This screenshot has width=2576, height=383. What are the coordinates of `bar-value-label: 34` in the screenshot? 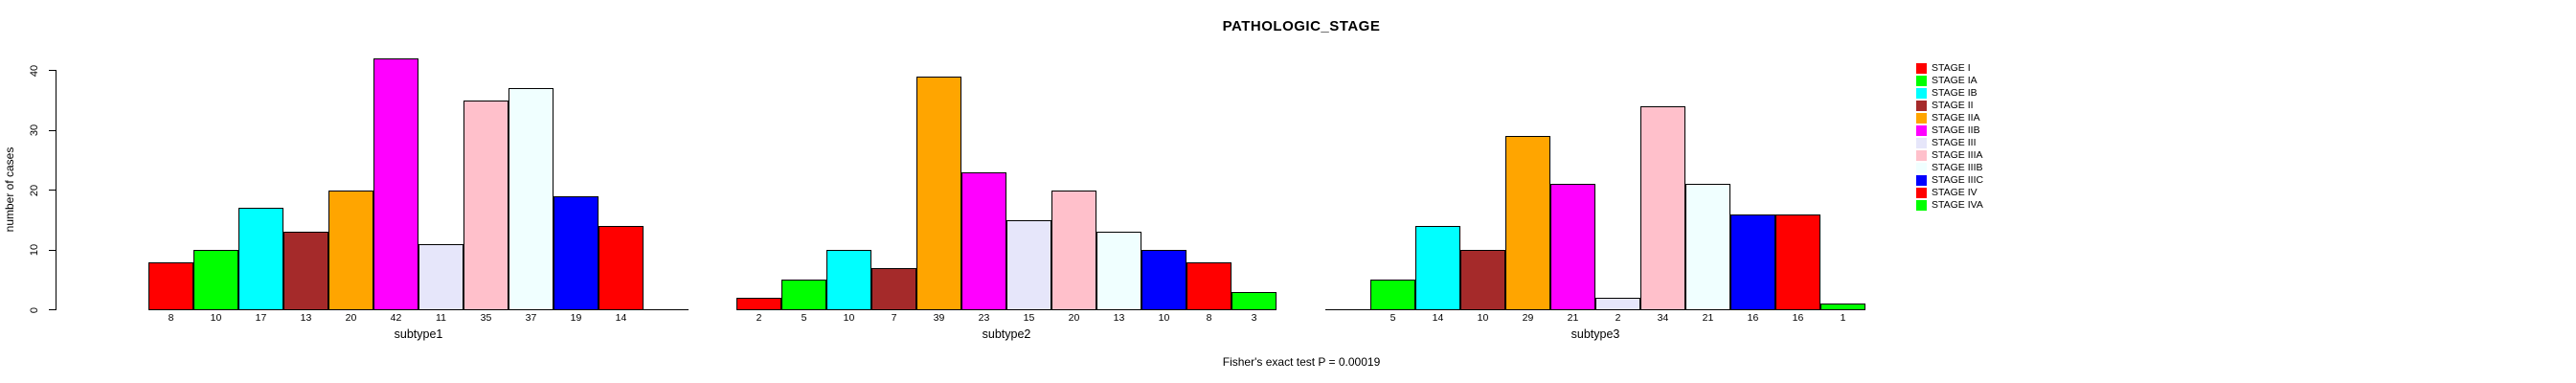 It's located at (1663, 318).